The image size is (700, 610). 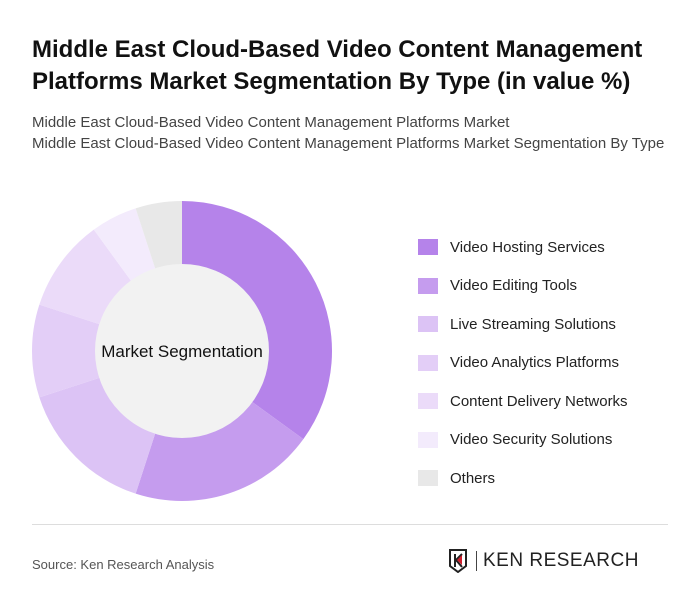 What do you see at coordinates (123, 564) in the screenshot?
I see `source-note: Source: Ken Research Analysis` at bounding box center [123, 564].